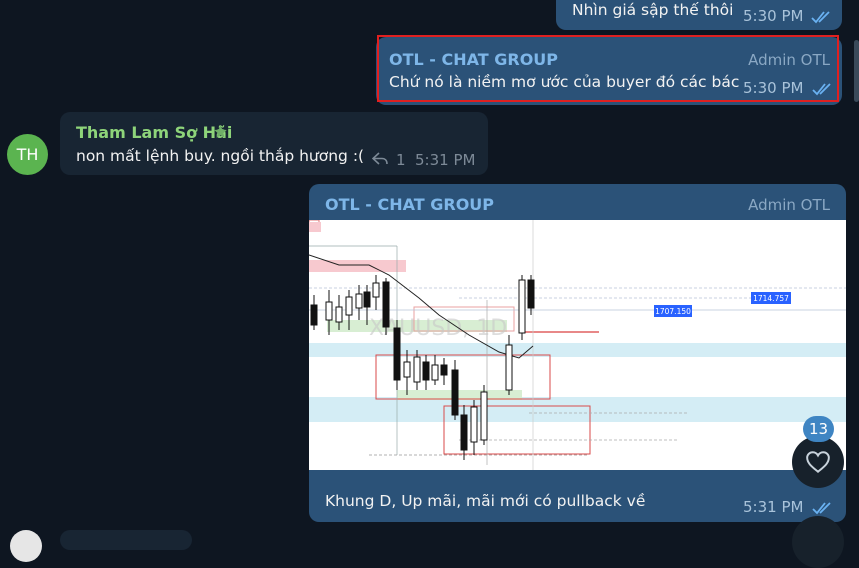  What do you see at coordinates (154, 132) in the screenshot?
I see `sender-name: Tham Lam Sợ Hãi` at bounding box center [154, 132].